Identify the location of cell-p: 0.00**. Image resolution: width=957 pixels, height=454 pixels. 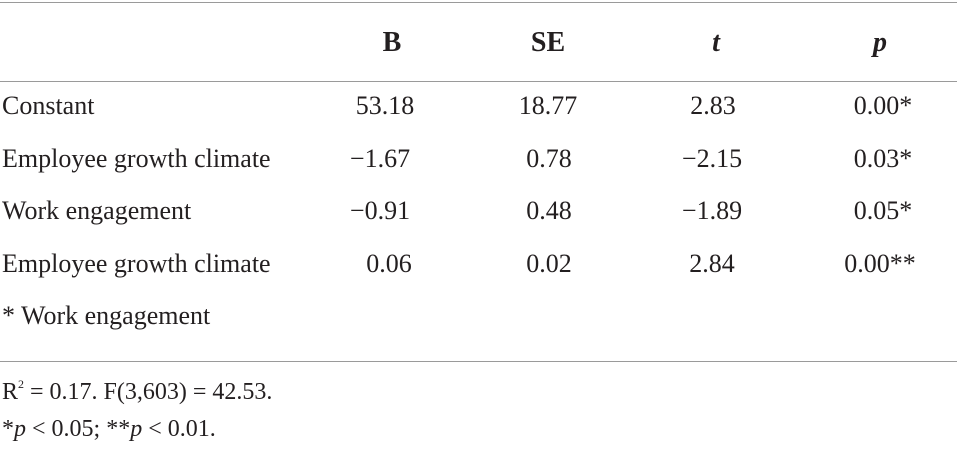
(880, 263).